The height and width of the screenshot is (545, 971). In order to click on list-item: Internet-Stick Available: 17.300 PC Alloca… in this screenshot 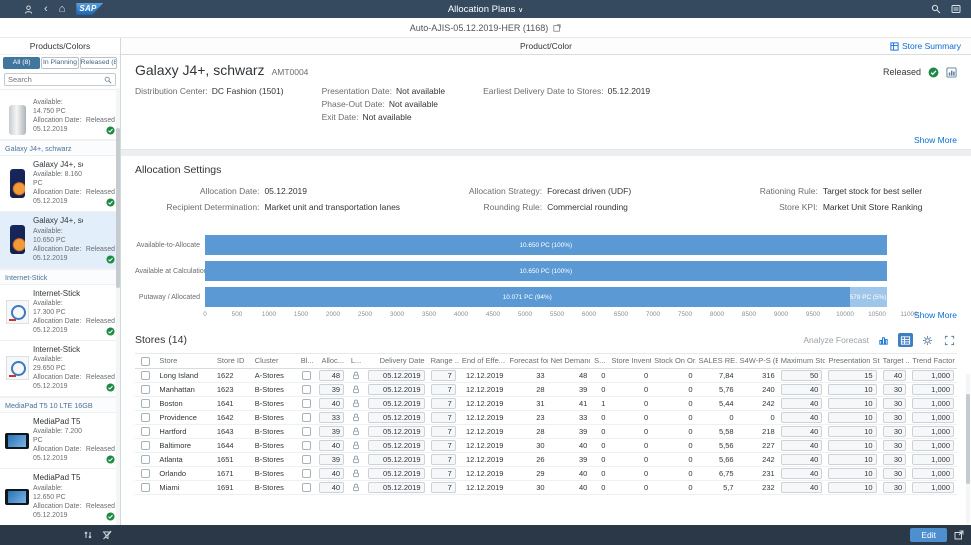, I will do `click(60, 312)`.